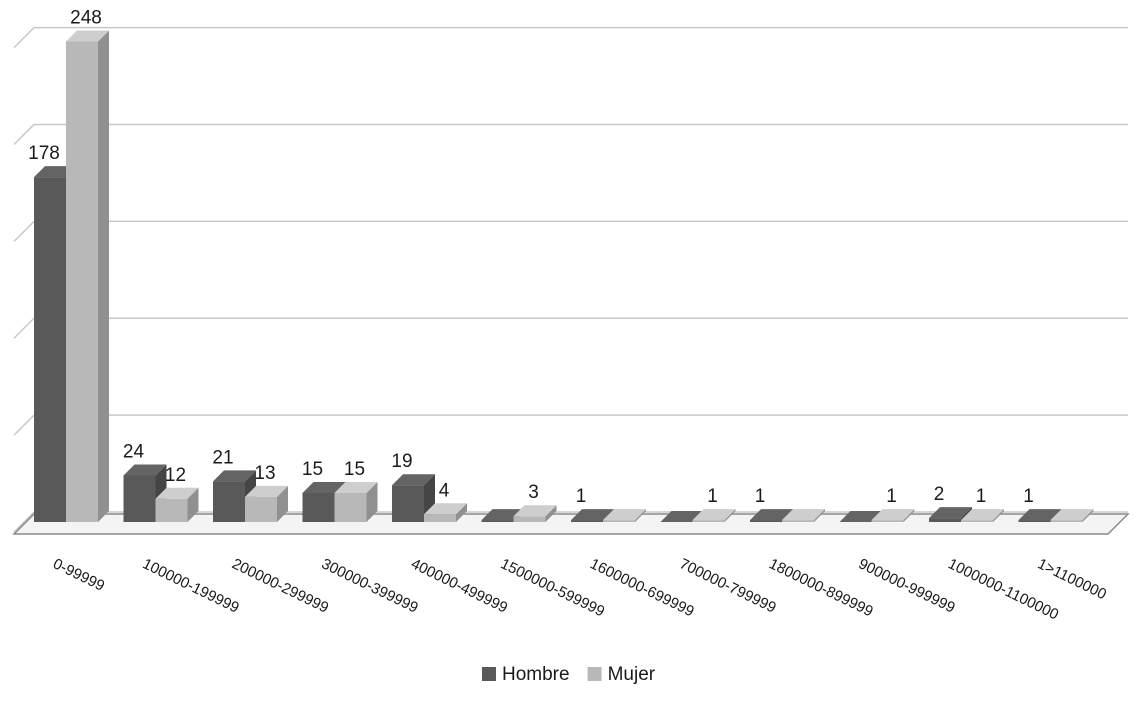 The width and height of the screenshot is (1139, 705). Describe the element at coordinates (536, 674) in the screenshot. I see `legend-label: Hombre` at that location.